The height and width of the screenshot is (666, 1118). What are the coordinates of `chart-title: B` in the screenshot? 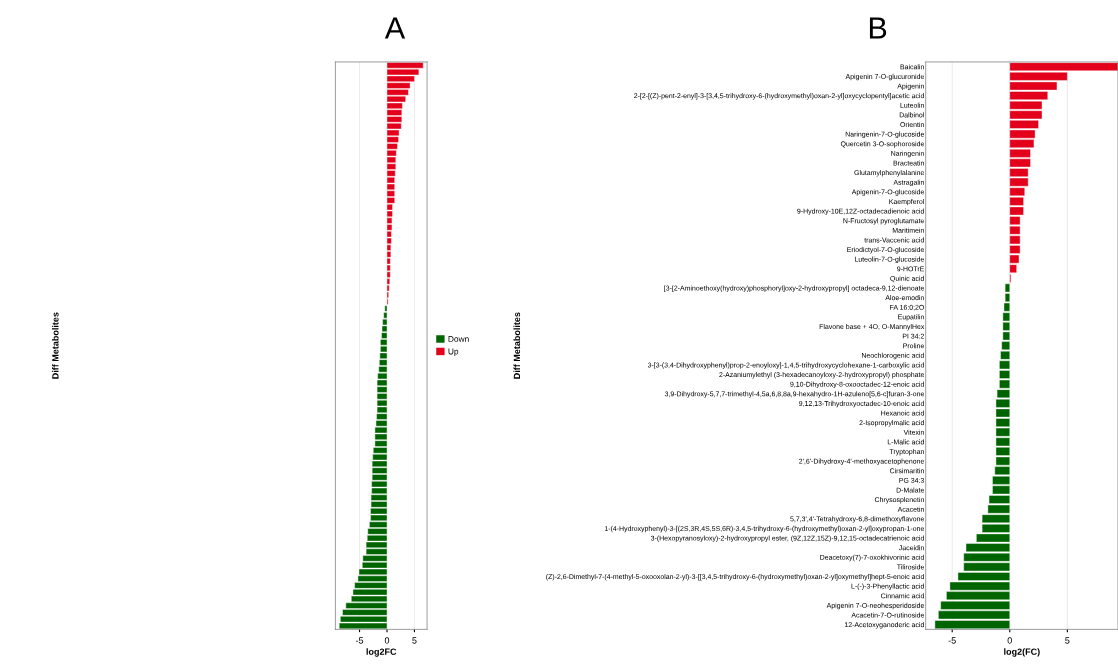 It's located at (878, 28).